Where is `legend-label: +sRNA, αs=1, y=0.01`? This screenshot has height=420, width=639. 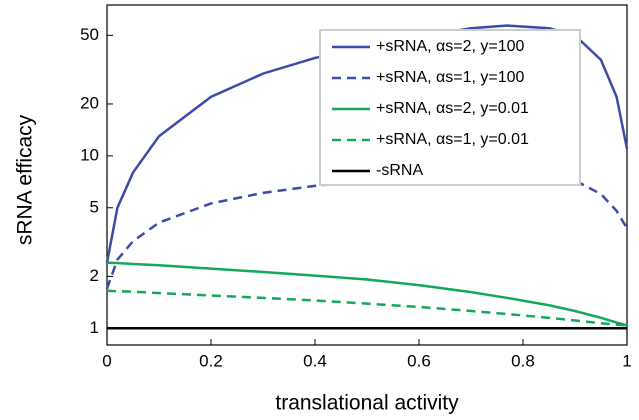
legend-label: +sRNA, αs=1, y=0.01 is located at coordinates (452, 139).